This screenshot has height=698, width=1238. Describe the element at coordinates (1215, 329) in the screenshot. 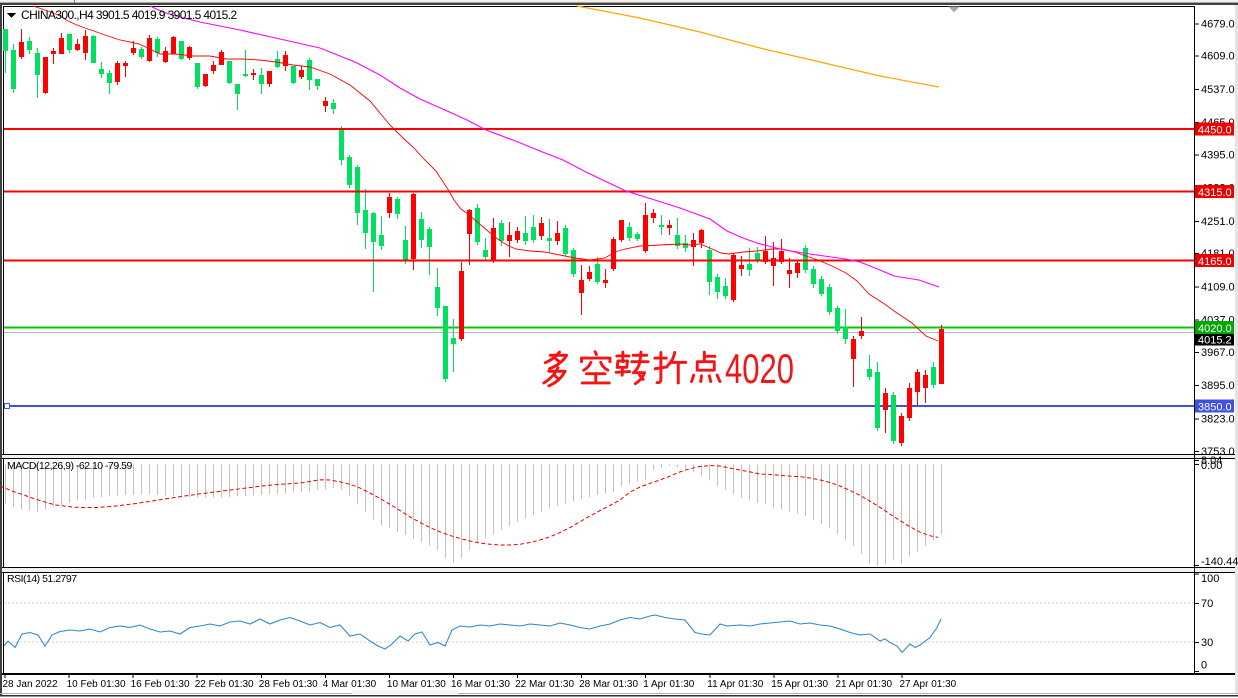

I see `svg-text: 4020.0` at that location.